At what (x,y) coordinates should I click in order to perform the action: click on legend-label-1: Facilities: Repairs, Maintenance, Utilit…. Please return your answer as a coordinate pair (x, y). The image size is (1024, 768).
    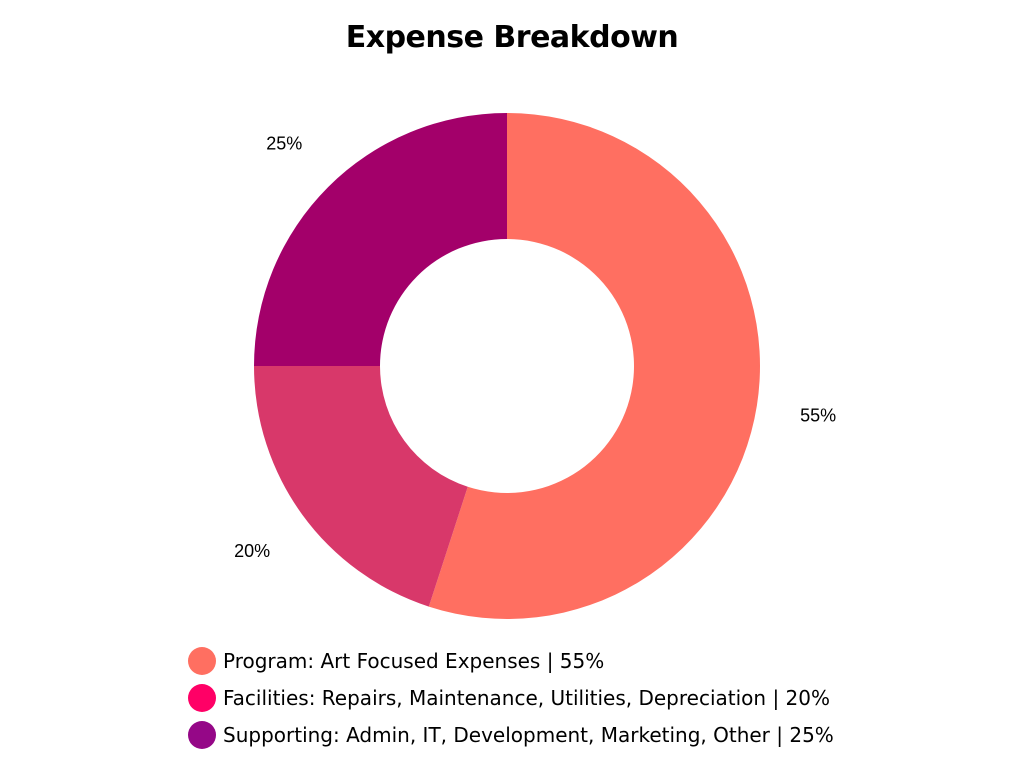
    Looking at the image, I should click on (526, 697).